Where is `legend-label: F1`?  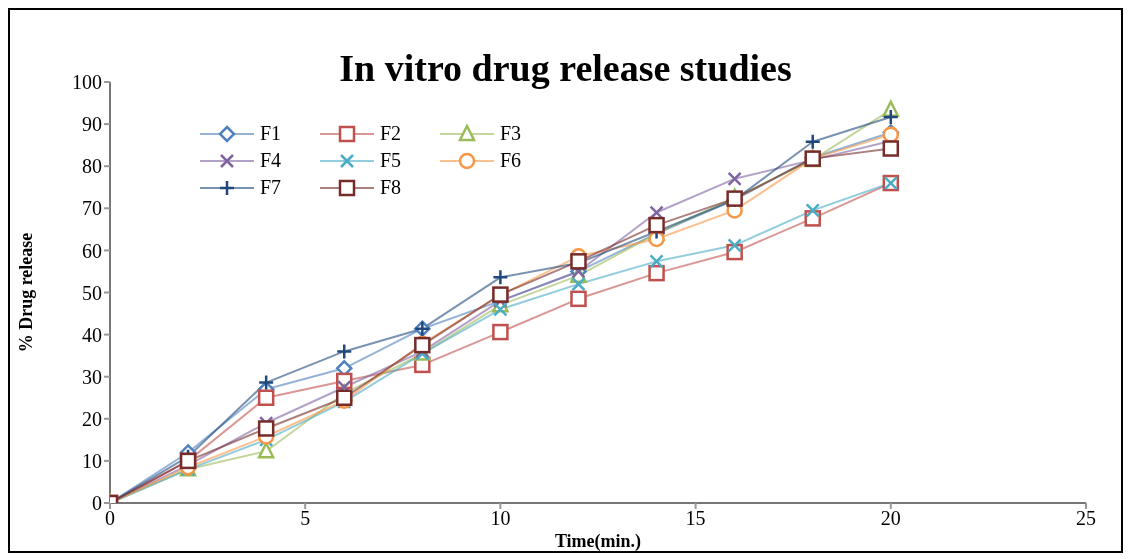
legend-label: F1 is located at coordinates (271, 133).